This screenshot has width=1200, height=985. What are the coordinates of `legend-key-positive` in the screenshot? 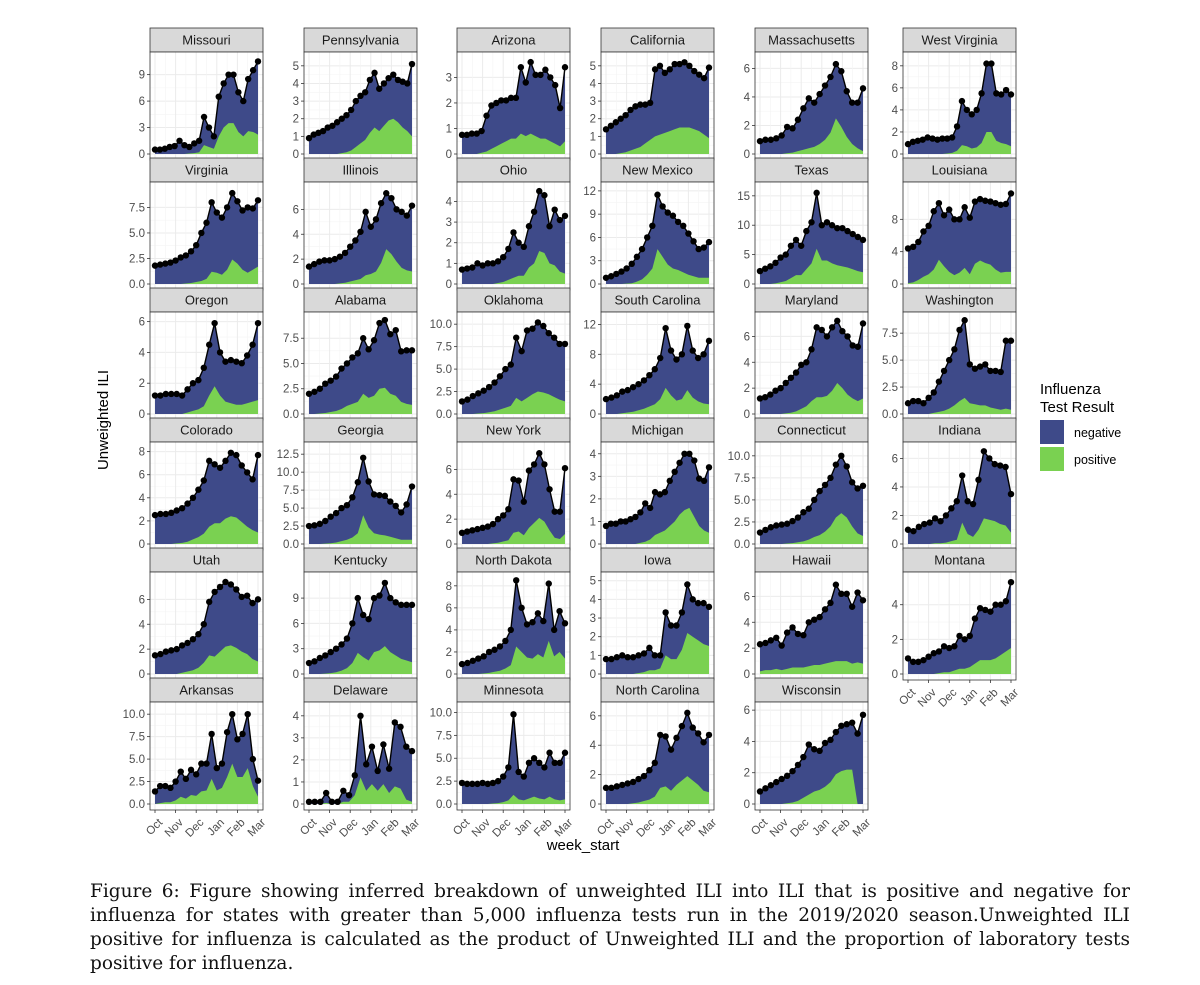 It's located at (1052, 459).